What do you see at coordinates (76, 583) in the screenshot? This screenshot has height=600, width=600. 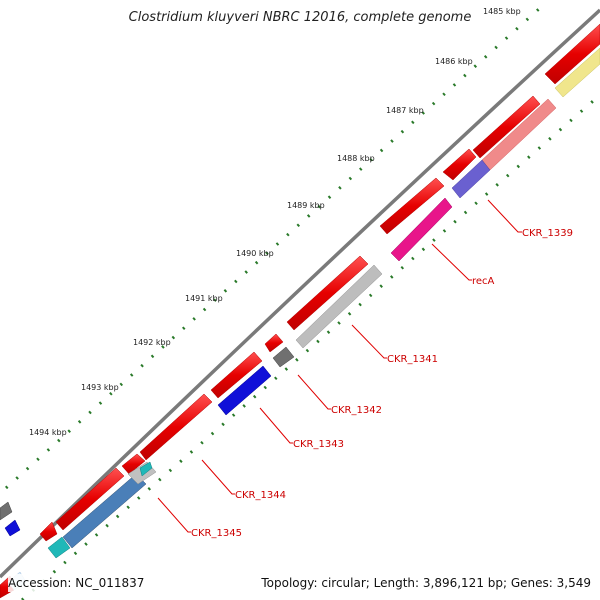 I see `accession-text: Accession: NC_011837` at bounding box center [76, 583].